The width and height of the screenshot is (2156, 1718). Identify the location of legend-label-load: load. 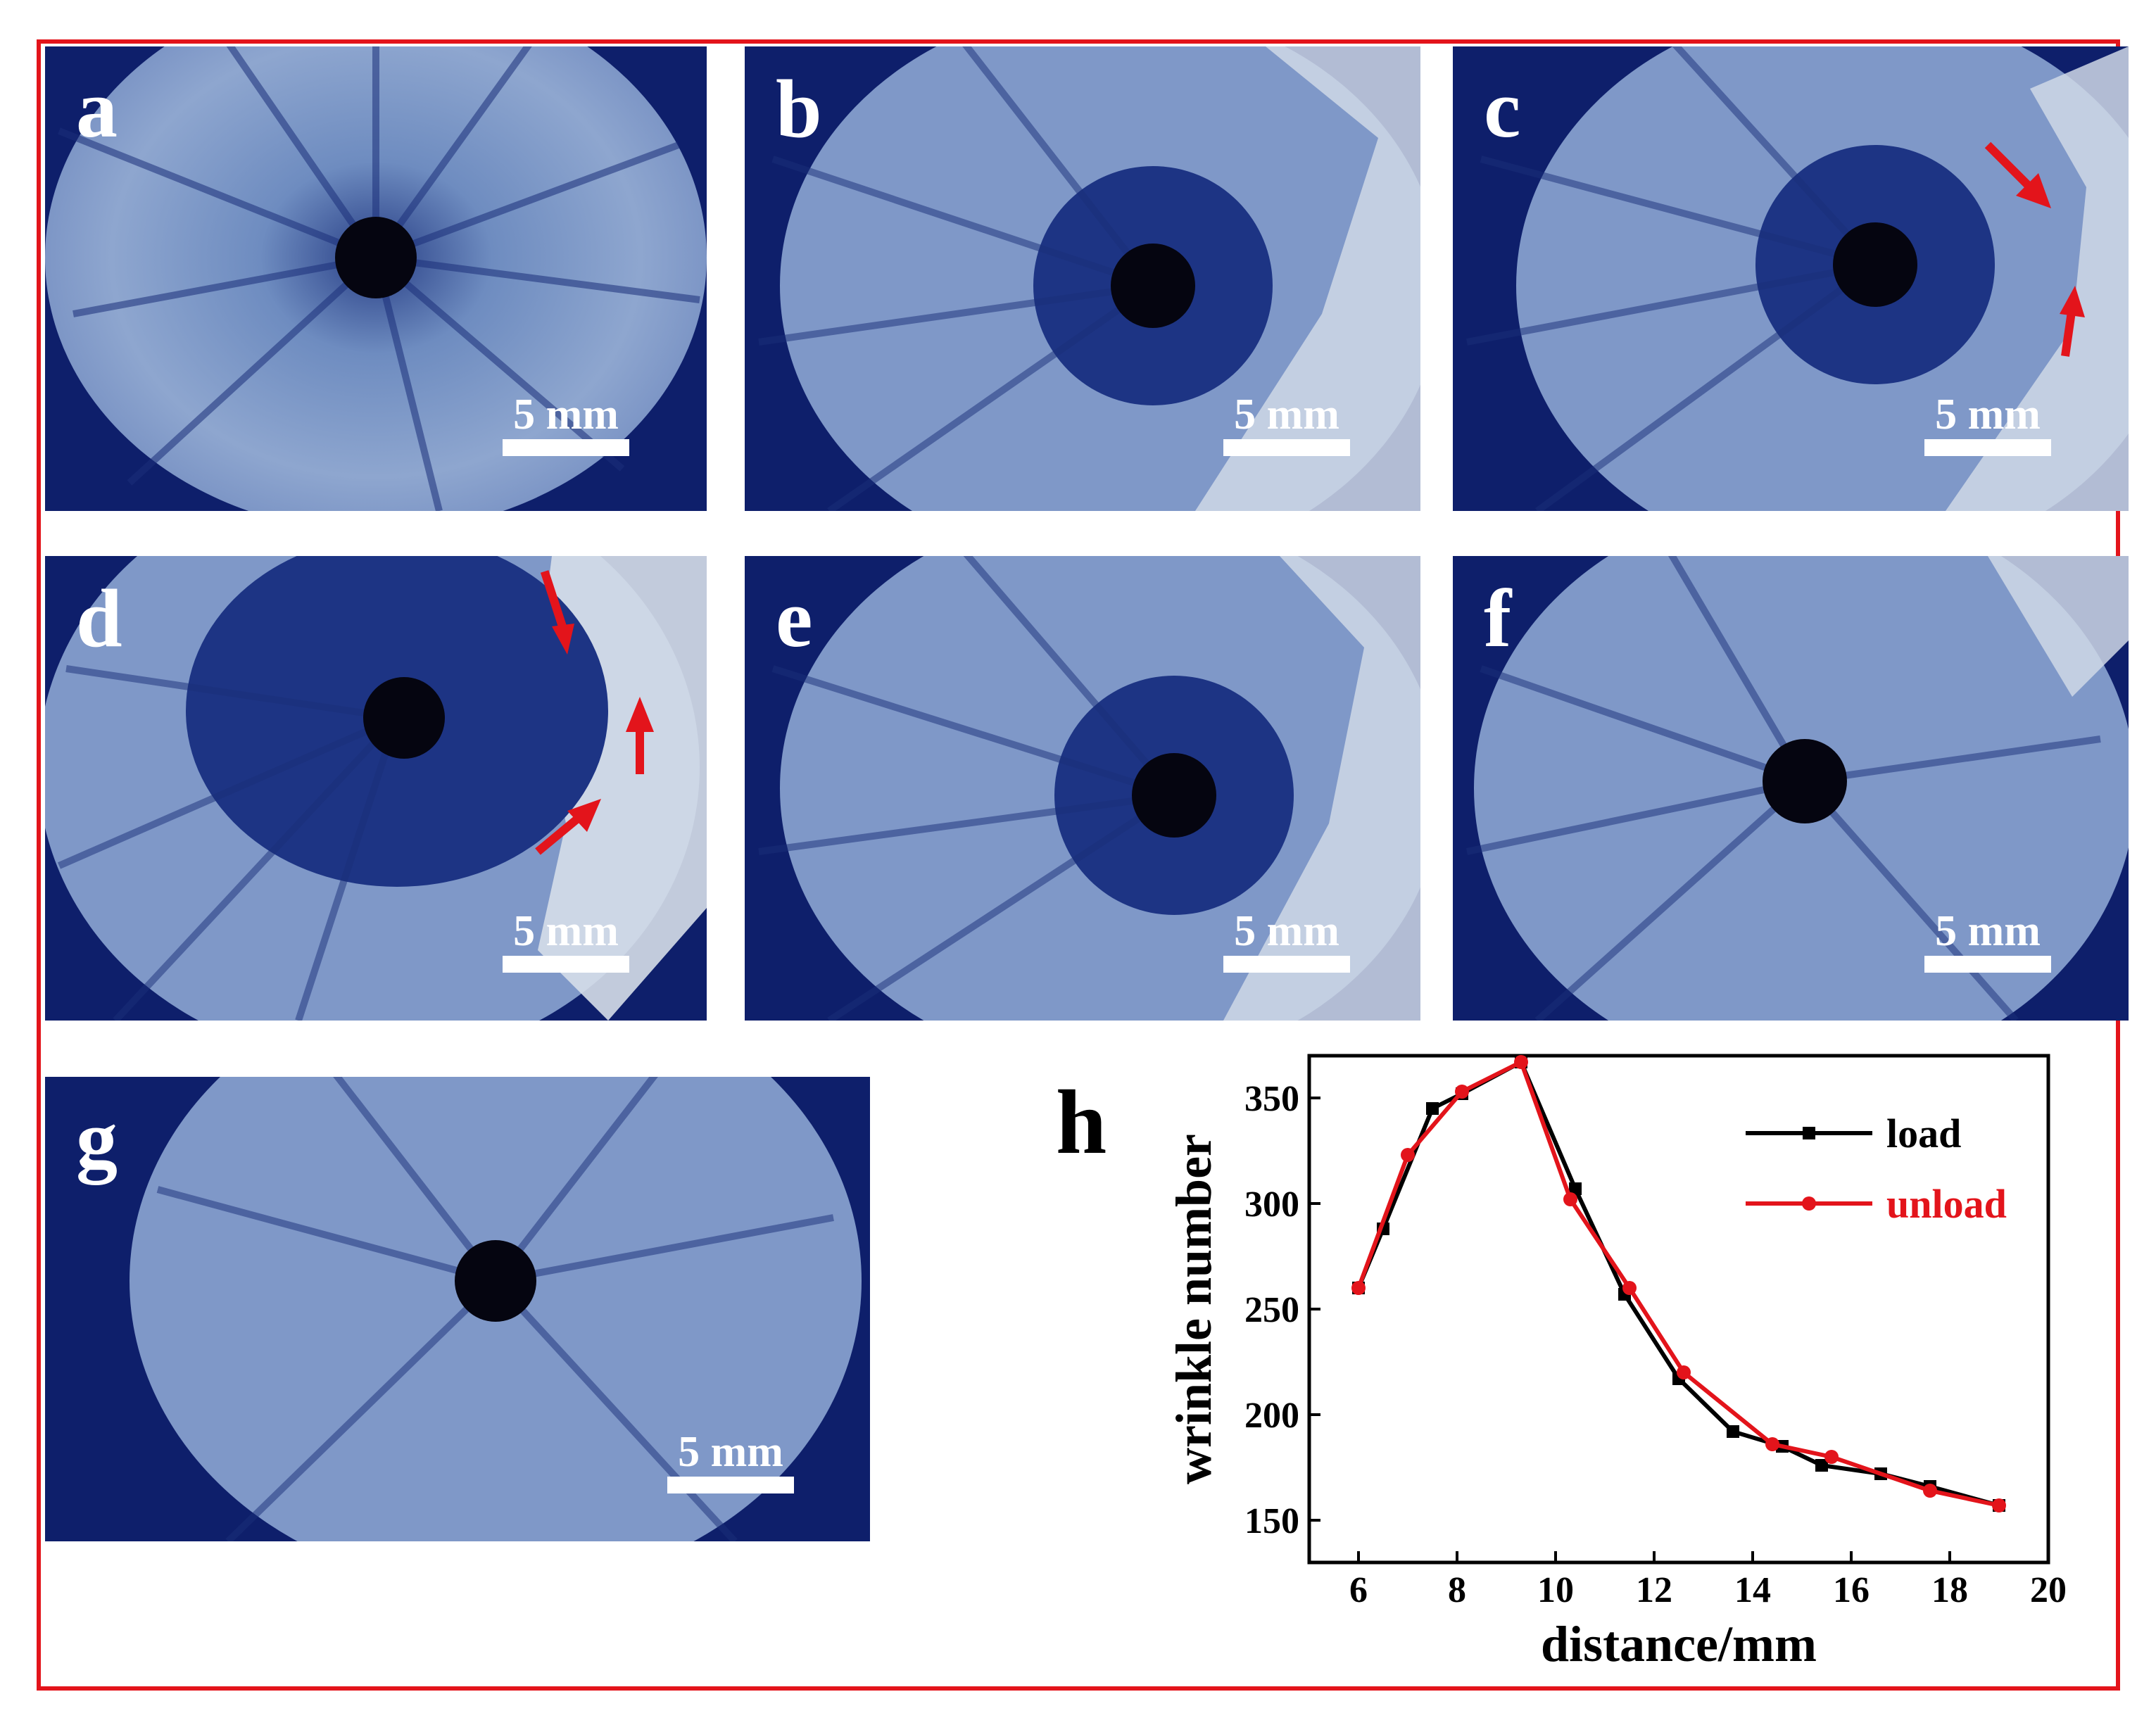
(1924, 1133).